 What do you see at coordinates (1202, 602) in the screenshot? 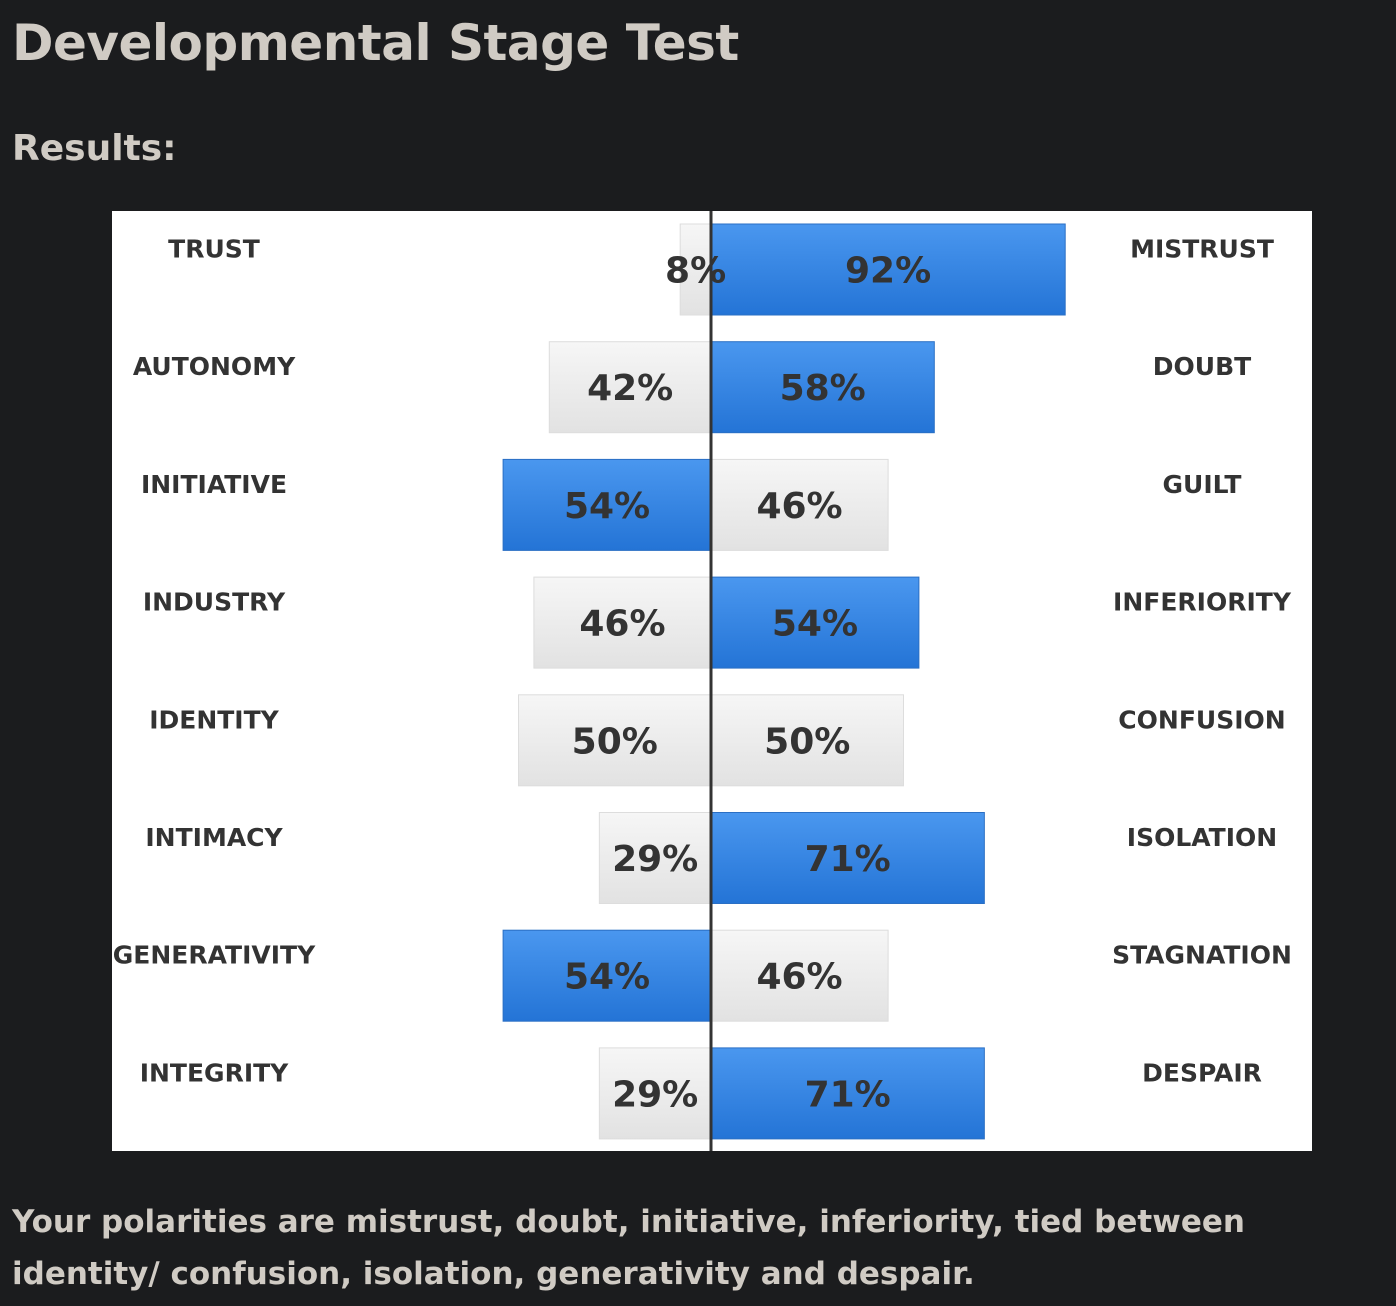
I see `pole-label-inferiority: INFERIORITY` at bounding box center [1202, 602].